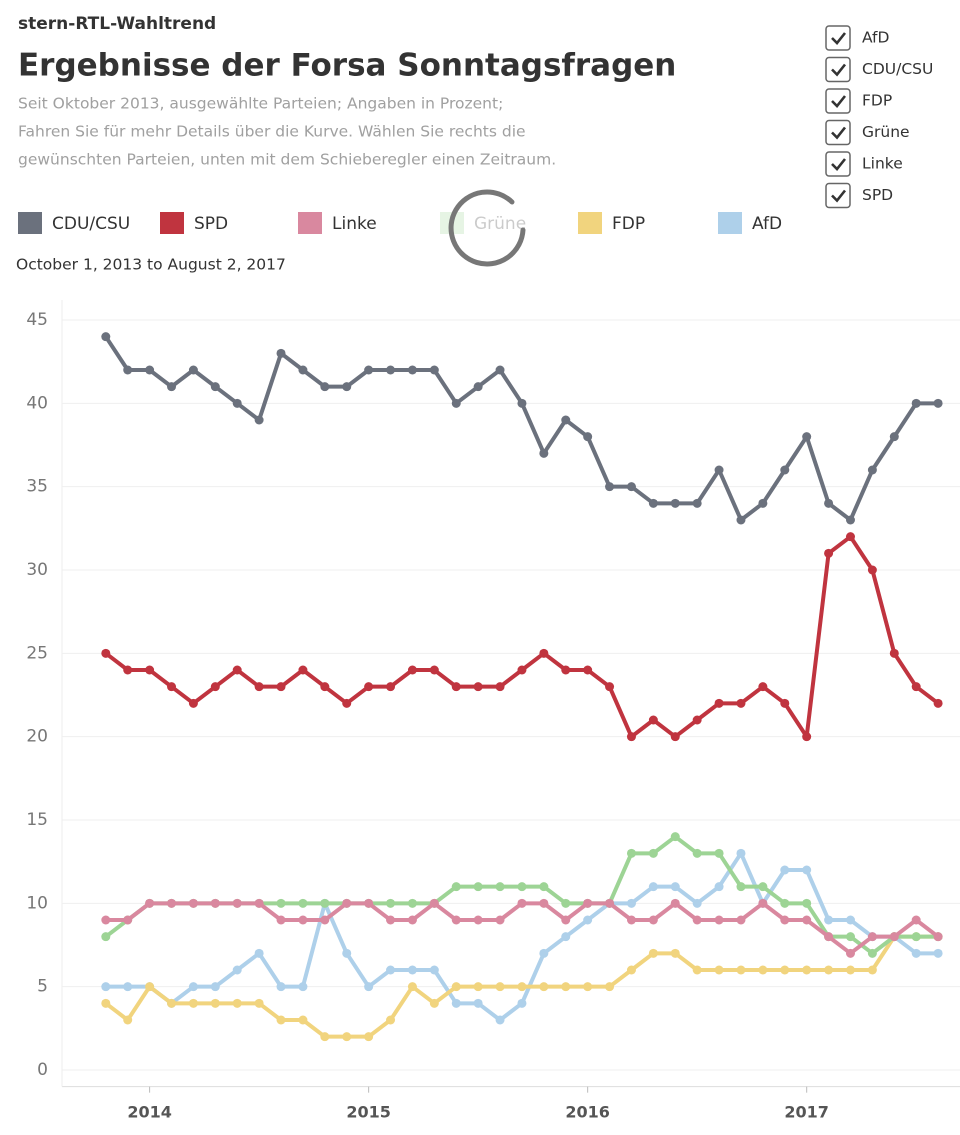 This screenshot has width=960, height=1135. I want to click on filter-label: FDP, so click(877, 101).